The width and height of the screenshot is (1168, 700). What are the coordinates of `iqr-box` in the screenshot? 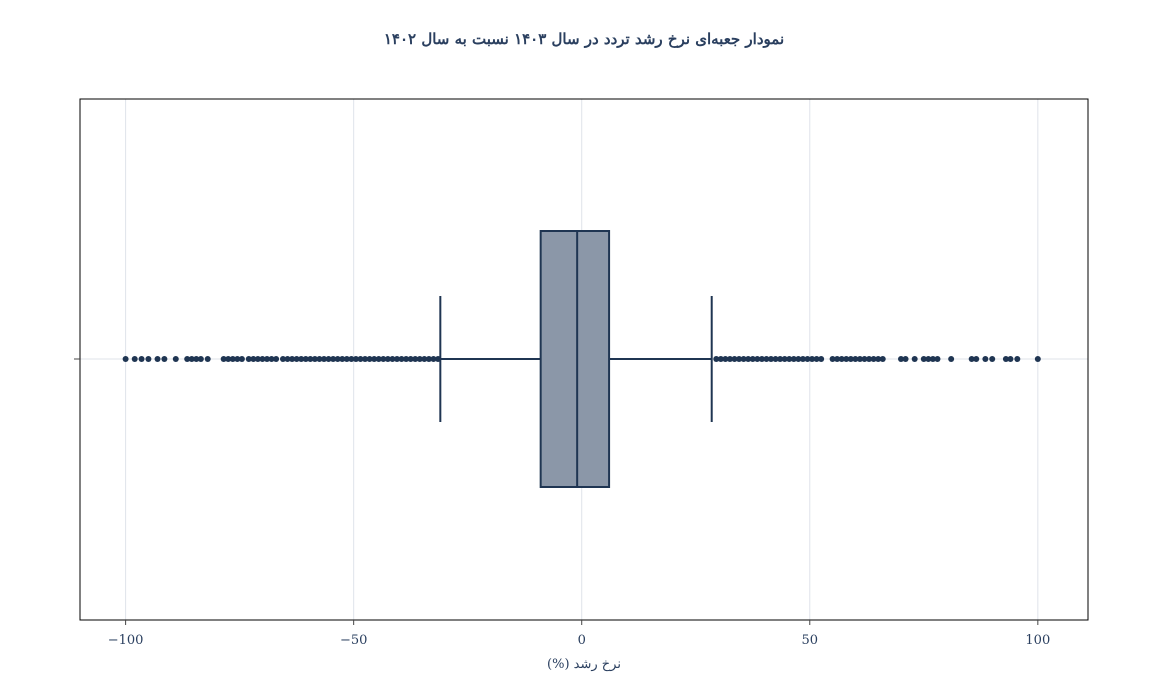 It's located at (575, 359).